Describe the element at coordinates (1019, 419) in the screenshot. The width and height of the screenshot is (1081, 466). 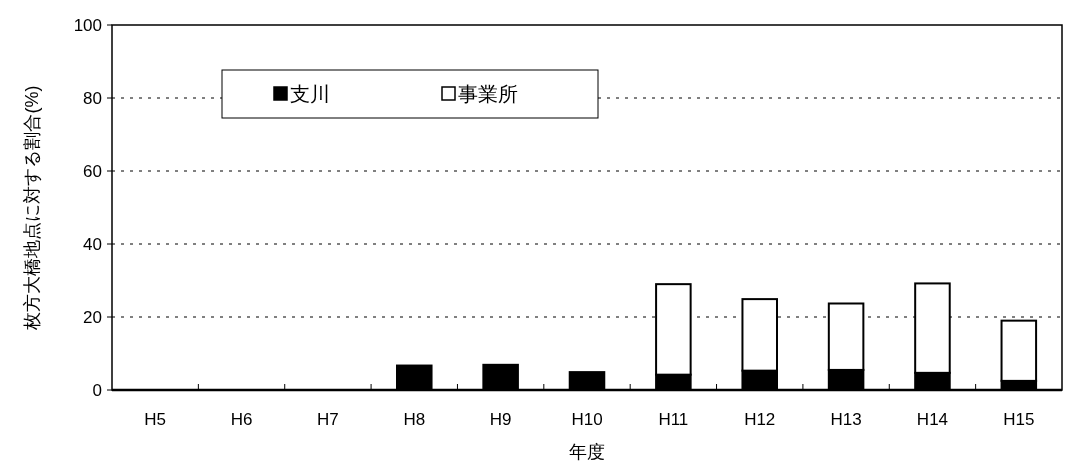
I see `x-tick-label: H15` at that location.